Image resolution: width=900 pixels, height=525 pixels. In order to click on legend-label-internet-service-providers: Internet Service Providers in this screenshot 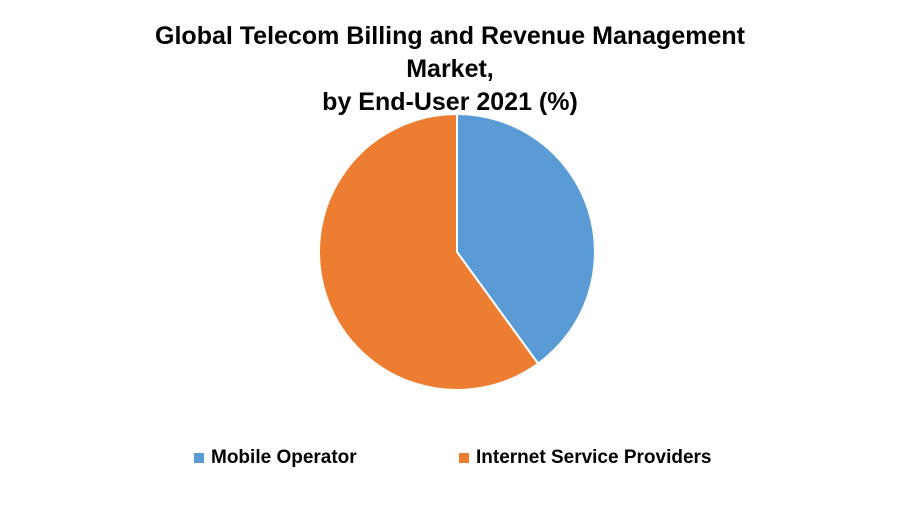, I will do `click(594, 457)`.